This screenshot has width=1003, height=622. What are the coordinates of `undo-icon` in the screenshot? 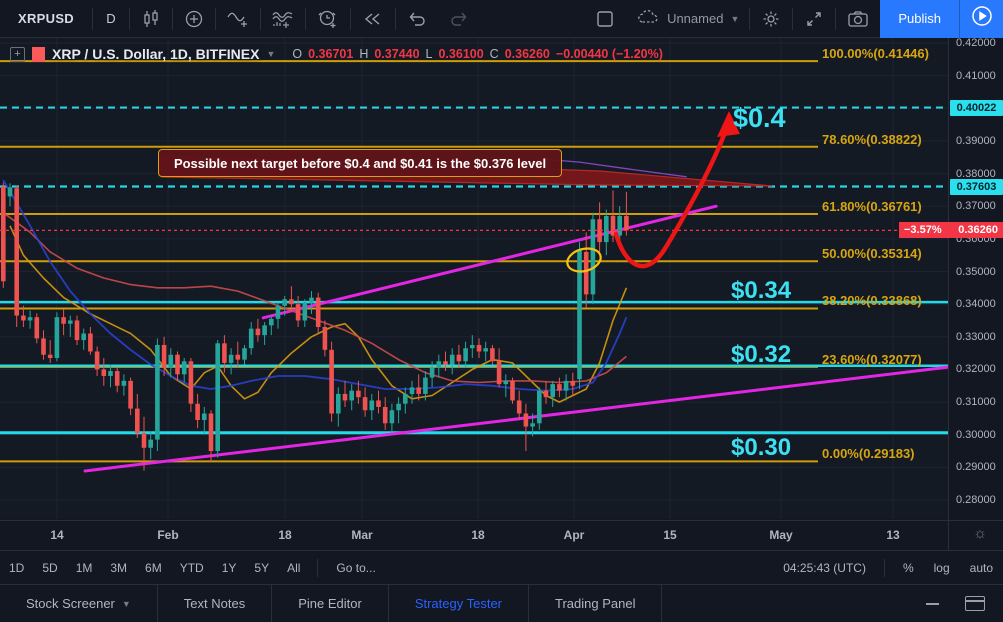 It's located at (417, 19).